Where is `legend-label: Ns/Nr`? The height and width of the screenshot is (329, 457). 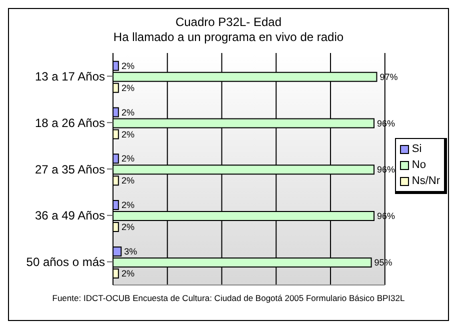
legend-label: Ns/Nr is located at coordinates (426, 181).